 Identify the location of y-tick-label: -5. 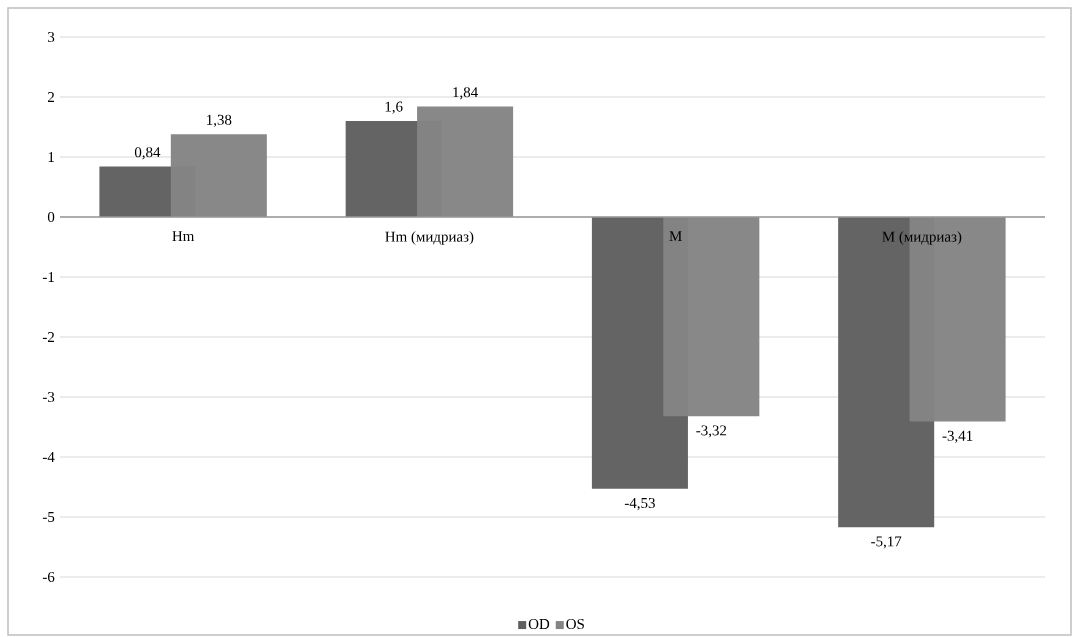
(48, 517).